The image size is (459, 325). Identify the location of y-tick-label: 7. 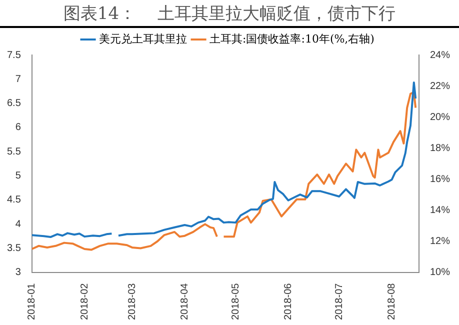
(18, 79).